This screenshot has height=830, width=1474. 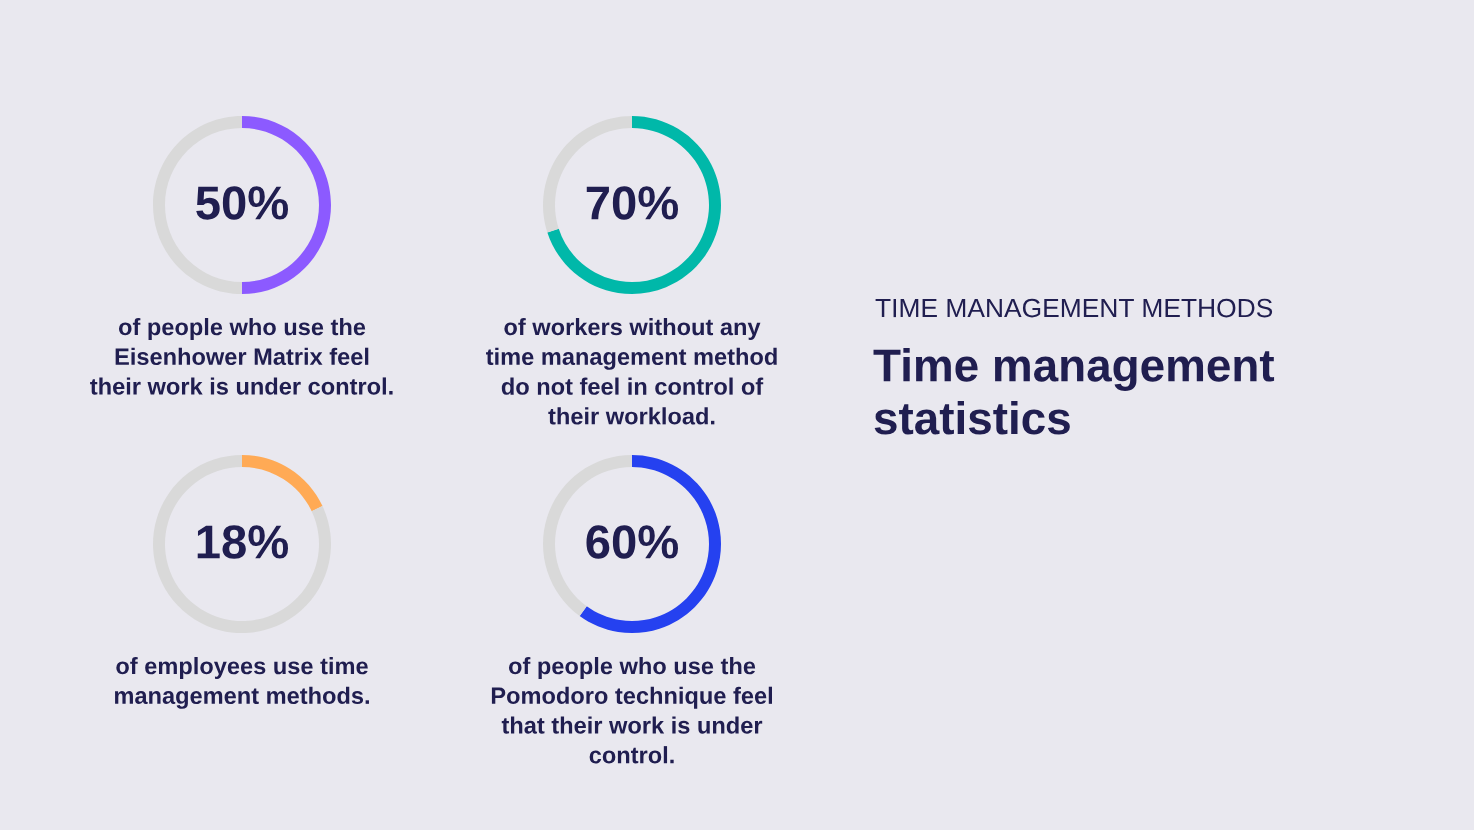 I want to click on data-label: 18%, so click(x=243, y=542).